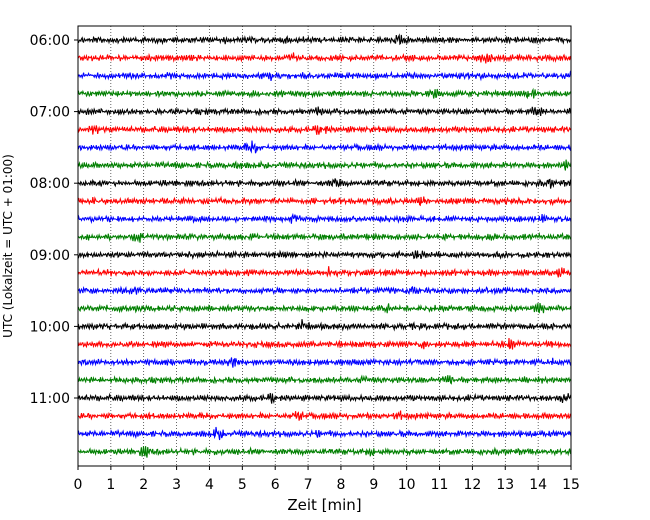  I want to click on x-tick-label: 12, so click(472, 485).